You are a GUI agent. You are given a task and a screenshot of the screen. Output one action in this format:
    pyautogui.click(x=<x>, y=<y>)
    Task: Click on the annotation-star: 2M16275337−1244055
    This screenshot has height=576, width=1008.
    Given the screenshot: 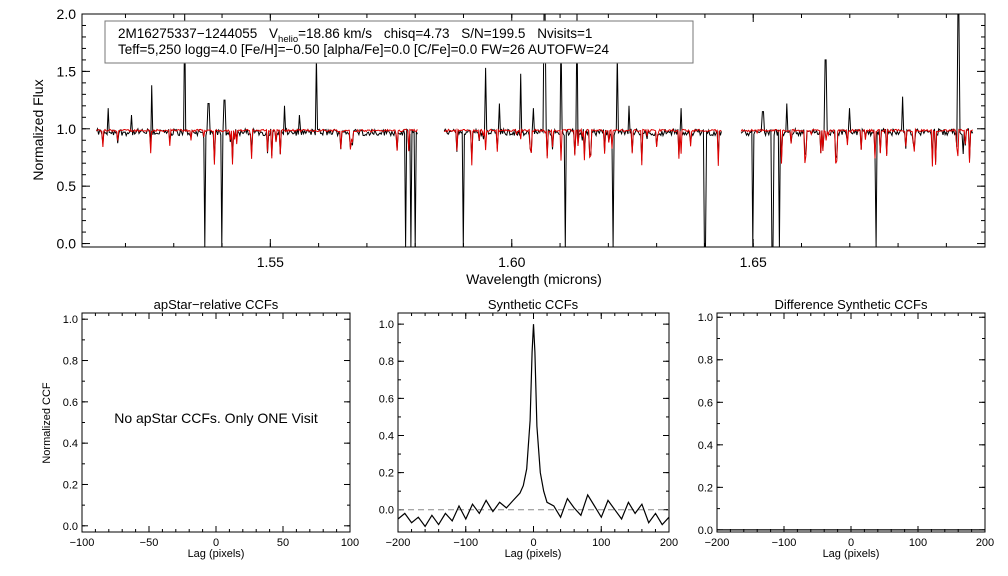 What is the action you would take?
    pyautogui.click(x=187, y=33)
    